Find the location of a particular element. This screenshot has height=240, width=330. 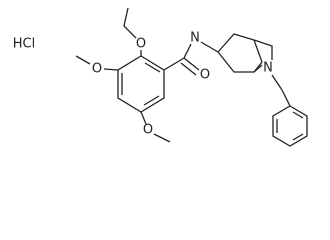

phenyl-ring is located at coordinates (290, 126).